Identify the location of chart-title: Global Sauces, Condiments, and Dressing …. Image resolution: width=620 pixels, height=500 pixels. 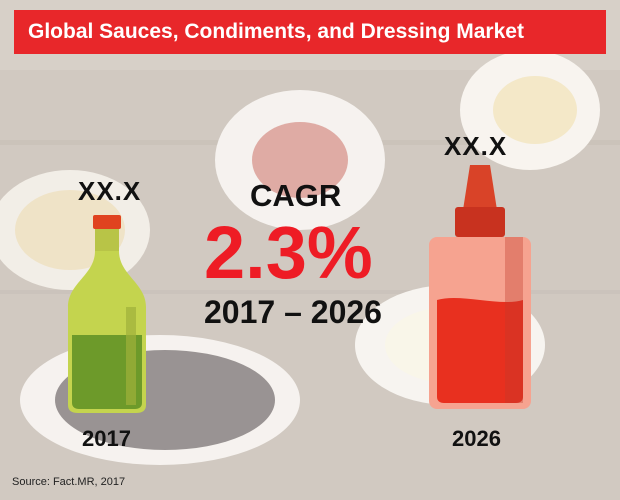
(310, 32).